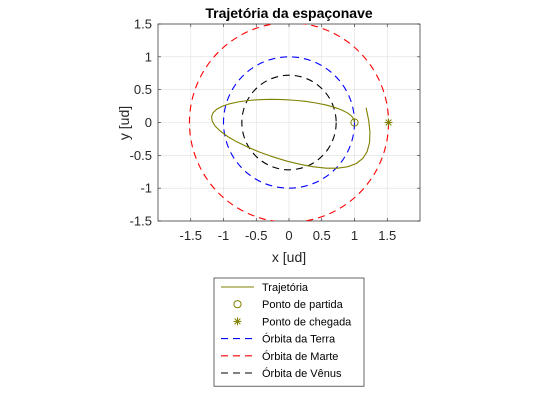 The width and height of the screenshot is (560, 420). What do you see at coordinates (256, 235) in the screenshot?
I see `x-tick-label: -0.5` at bounding box center [256, 235].